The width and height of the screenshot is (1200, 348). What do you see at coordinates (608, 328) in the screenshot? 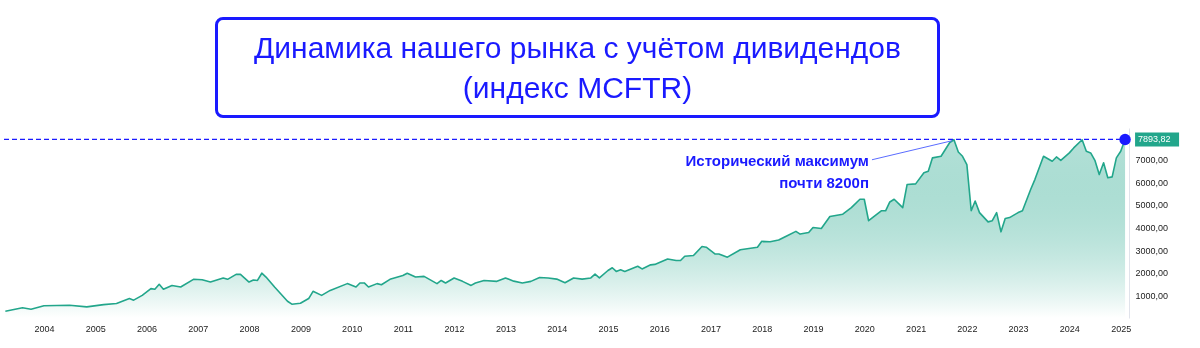
I see `x-tick-label: 2015` at bounding box center [608, 328].